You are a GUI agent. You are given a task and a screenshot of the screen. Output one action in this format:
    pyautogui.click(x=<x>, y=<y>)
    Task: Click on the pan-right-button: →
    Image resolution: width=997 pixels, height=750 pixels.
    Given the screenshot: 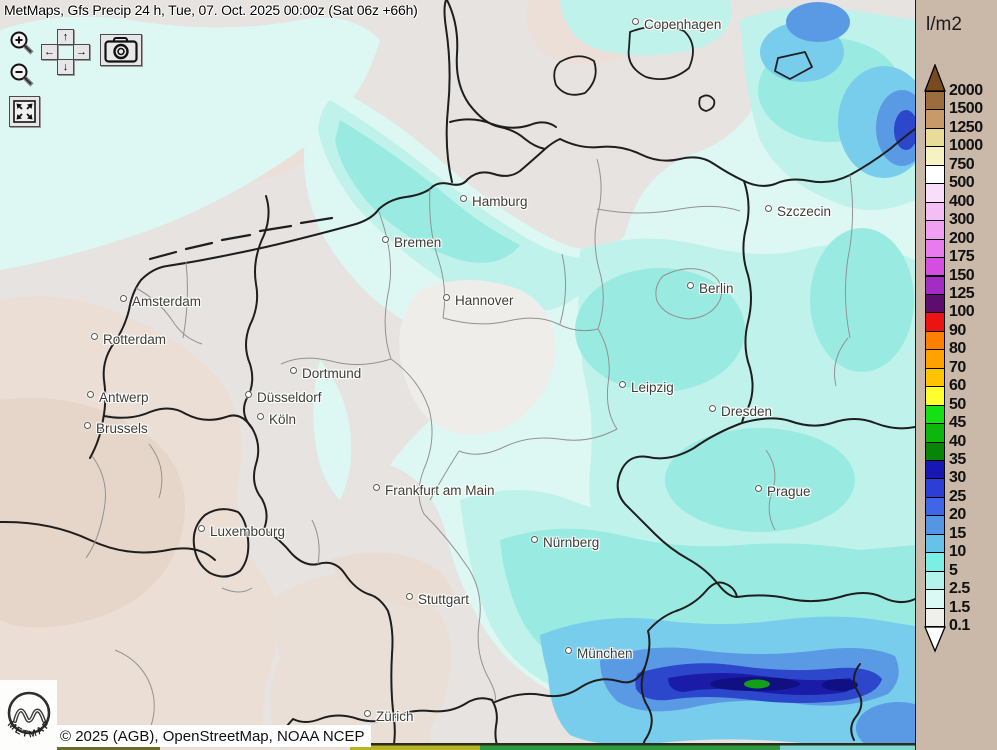 What is the action you would take?
    pyautogui.click(x=81, y=52)
    